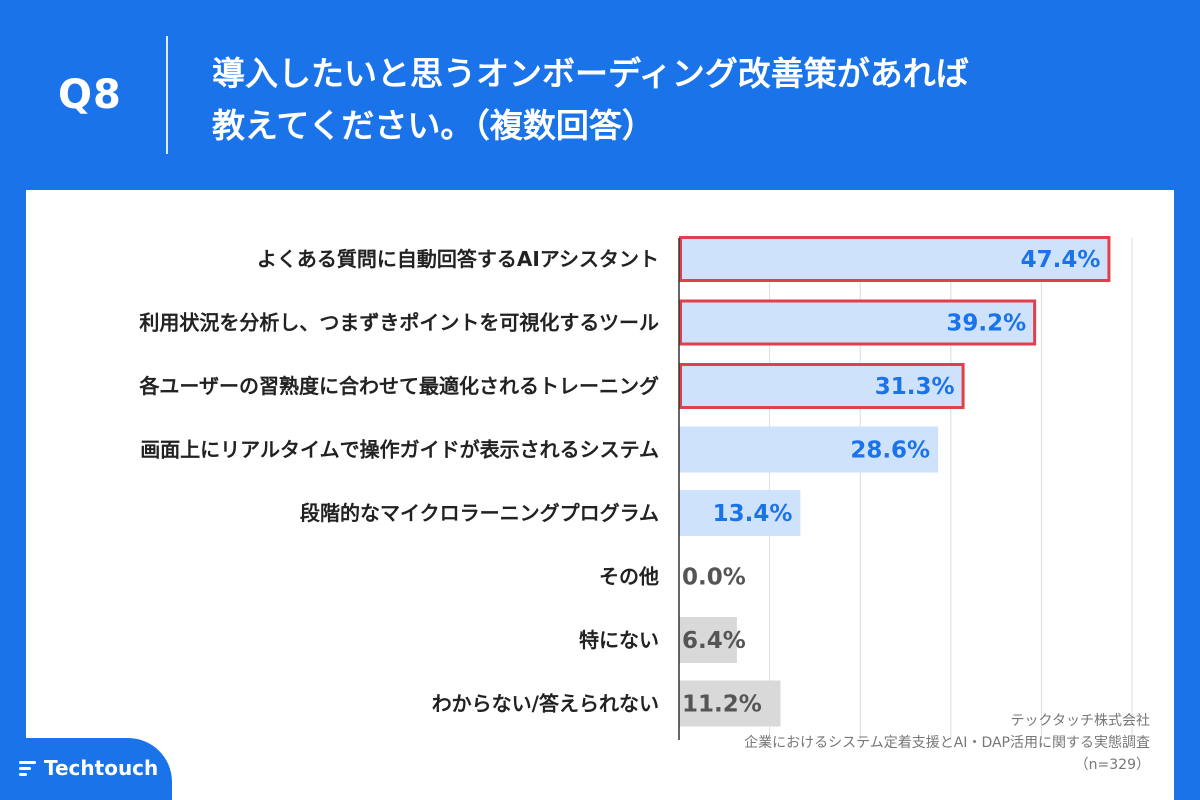  What do you see at coordinates (90, 95) in the screenshot?
I see `question-number: Q8` at bounding box center [90, 95].